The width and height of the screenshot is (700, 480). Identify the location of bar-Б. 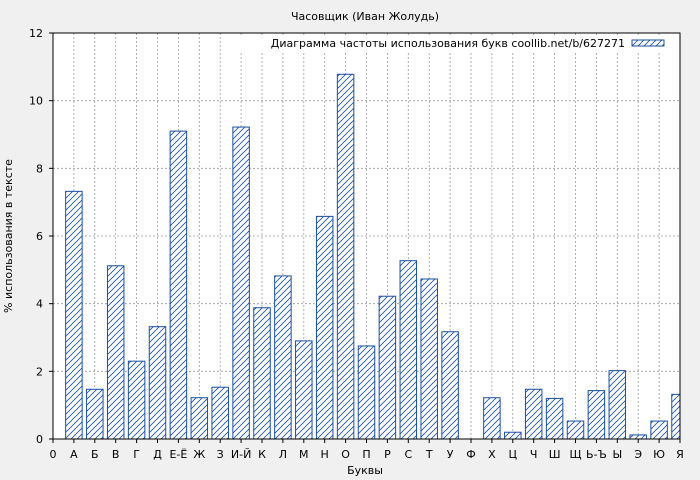
(95, 414).